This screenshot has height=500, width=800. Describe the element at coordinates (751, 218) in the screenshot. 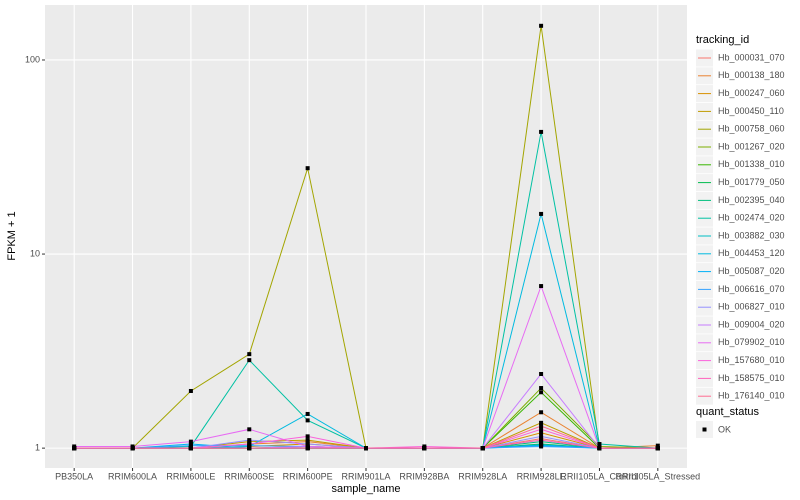

I see `legend-label: Hb_002474_020` at that location.